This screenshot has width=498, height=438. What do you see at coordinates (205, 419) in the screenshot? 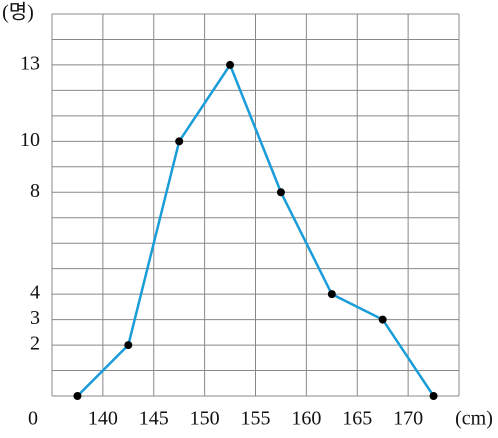
I see `x-tick-label: 150` at bounding box center [205, 419].